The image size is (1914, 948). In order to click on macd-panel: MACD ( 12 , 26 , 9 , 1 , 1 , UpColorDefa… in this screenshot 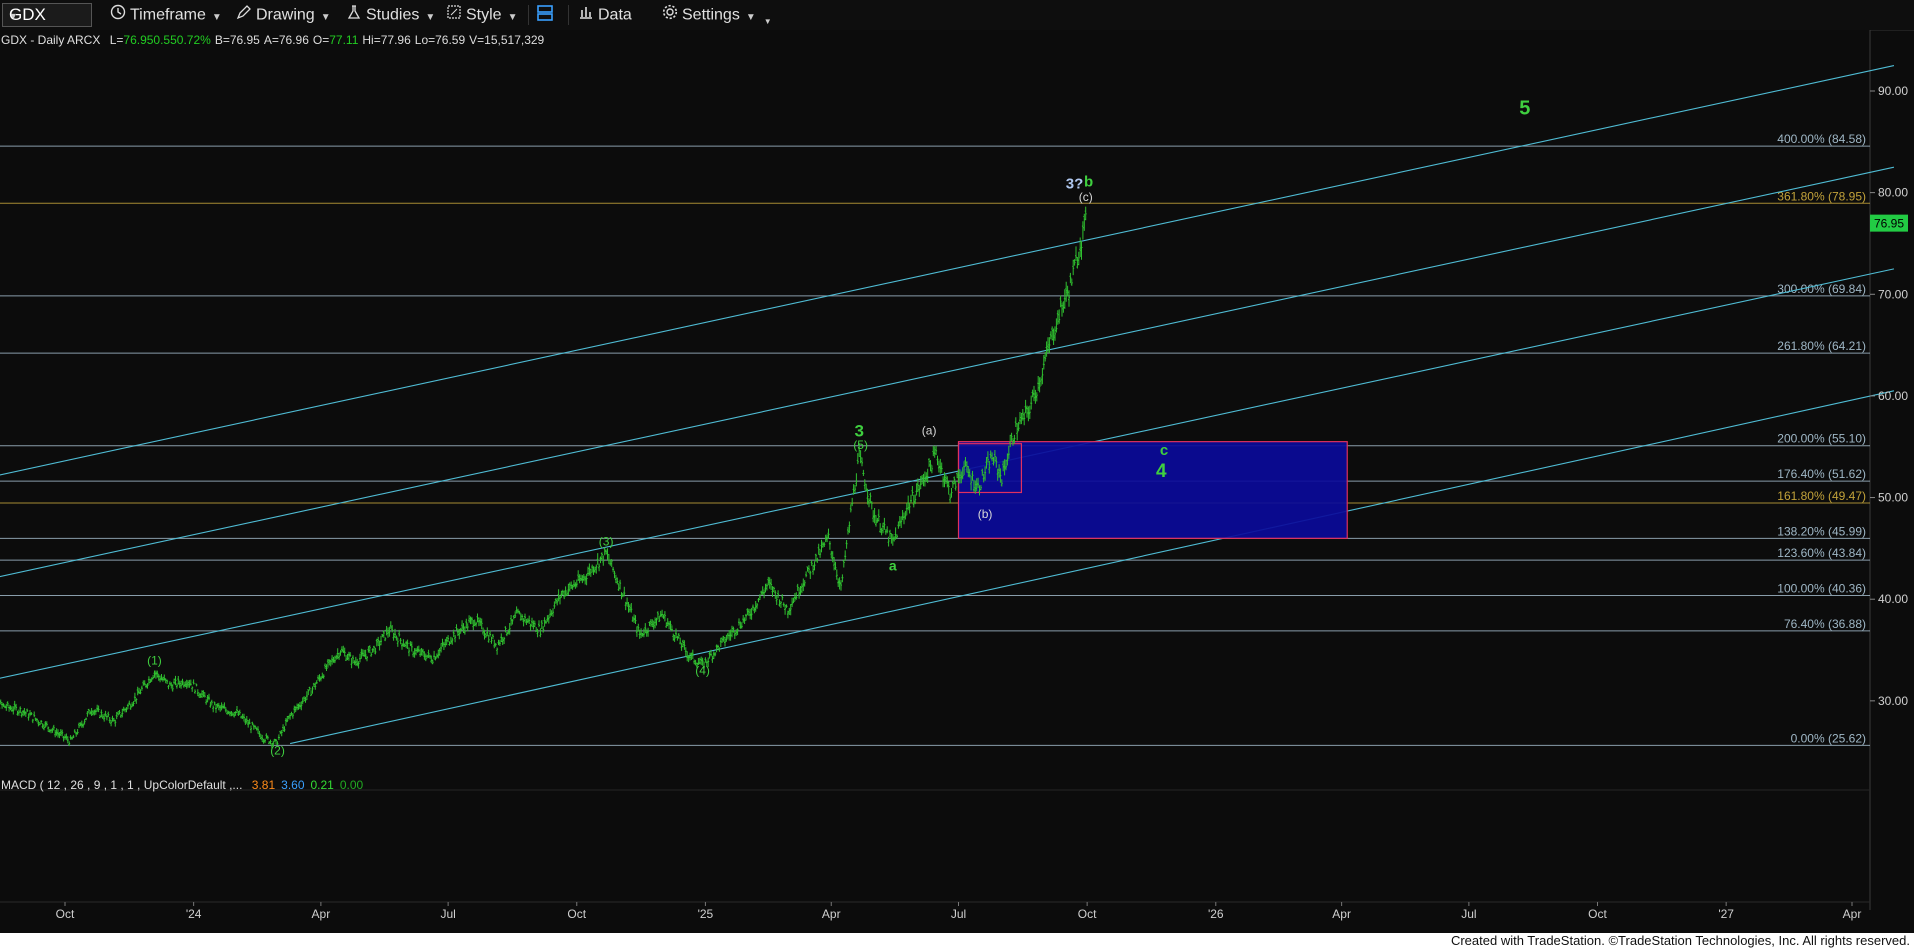, I will do `click(182, 785)`.